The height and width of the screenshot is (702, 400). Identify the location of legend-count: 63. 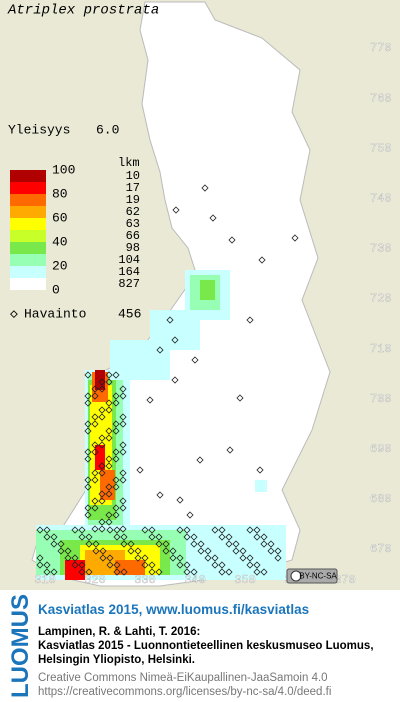
(133, 224).